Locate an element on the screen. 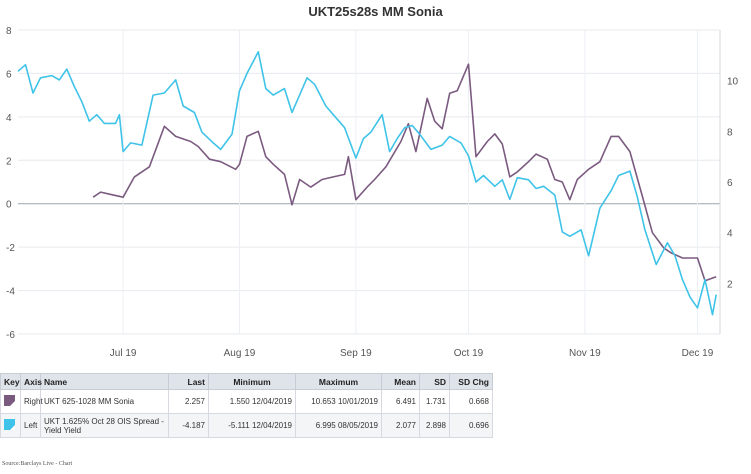 The image size is (751, 474). right-axis-tick-label: 4 is located at coordinates (730, 234).